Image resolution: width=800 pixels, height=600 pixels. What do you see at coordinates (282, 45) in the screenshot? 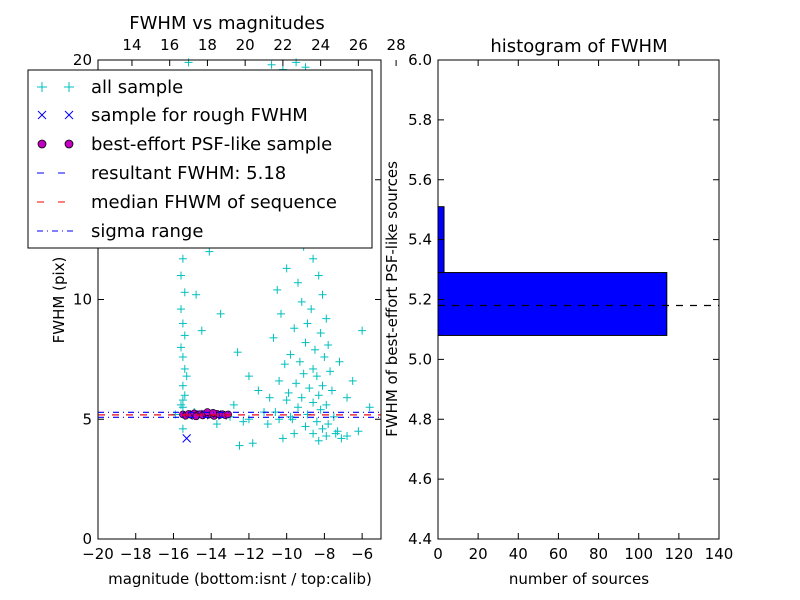
I see `top-tick-label: 22` at bounding box center [282, 45].